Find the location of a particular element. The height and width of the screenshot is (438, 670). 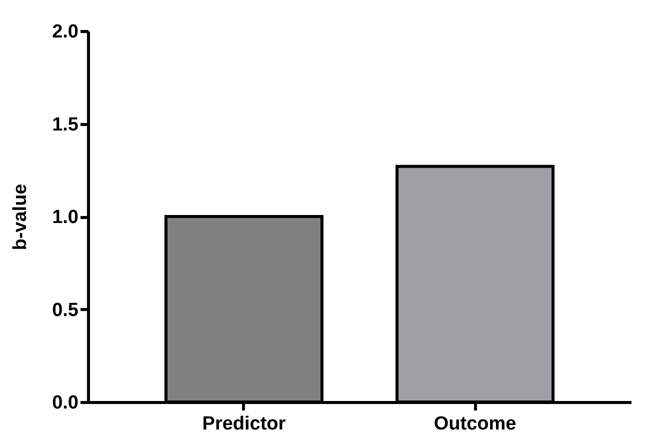

y-tick-label: 0.5 is located at coordinates (65, 310).